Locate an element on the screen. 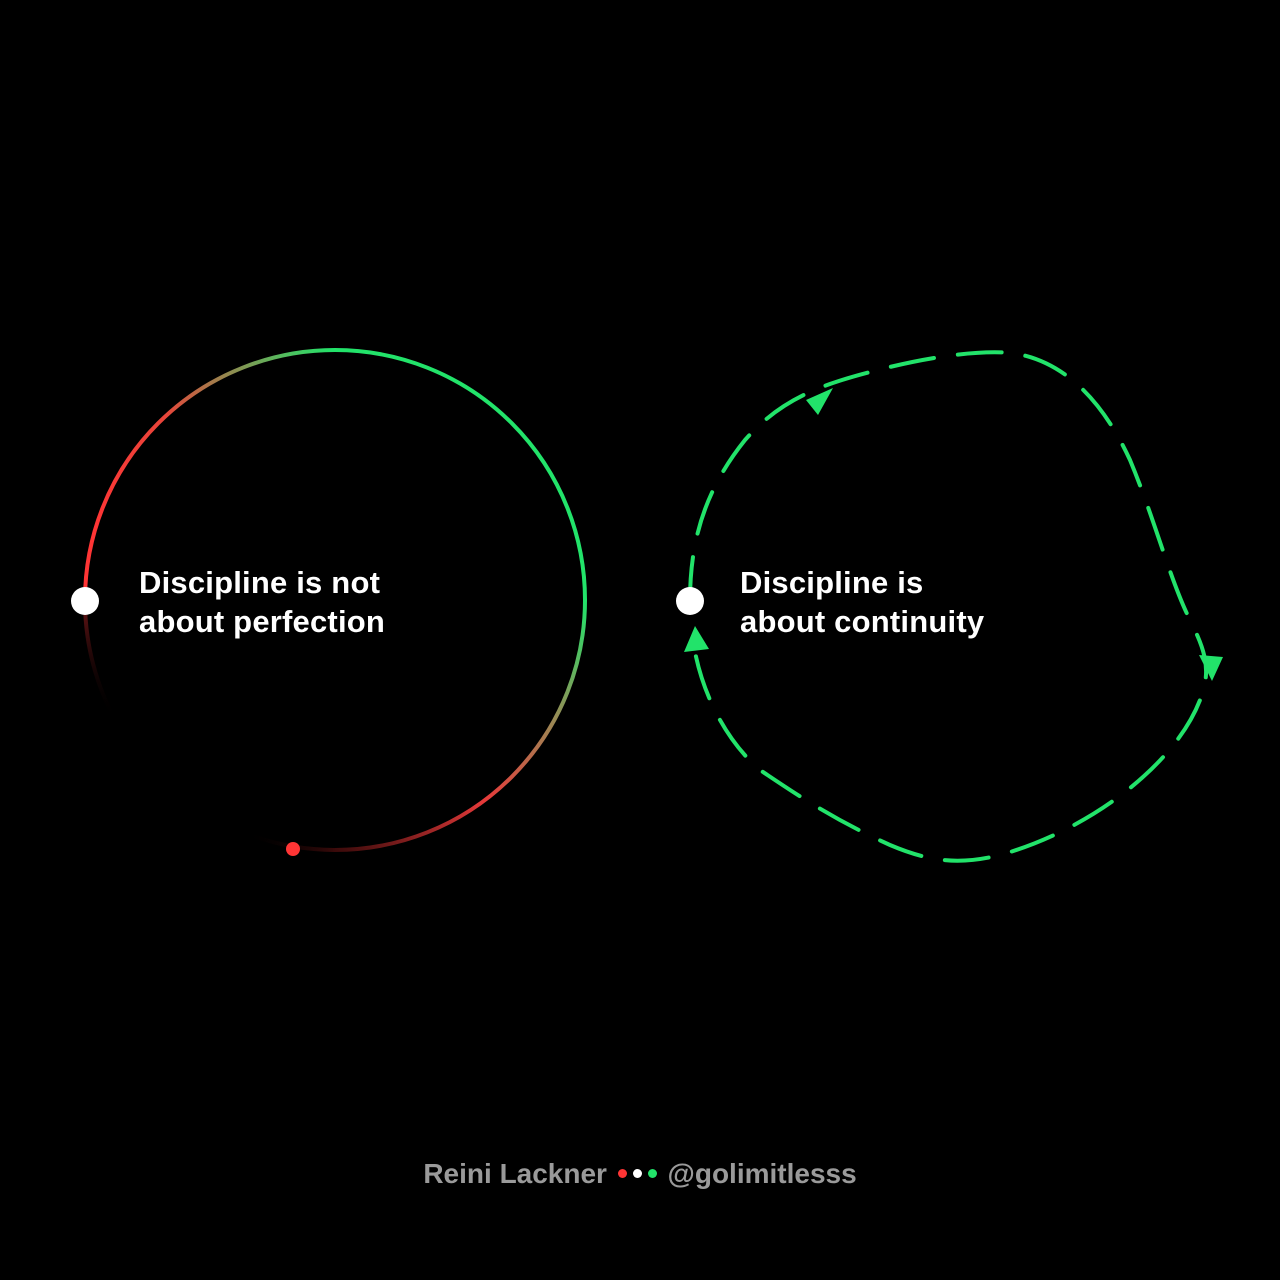 The image size is (1280, 1280). ring-start-node is located at coordinates (85, 601).